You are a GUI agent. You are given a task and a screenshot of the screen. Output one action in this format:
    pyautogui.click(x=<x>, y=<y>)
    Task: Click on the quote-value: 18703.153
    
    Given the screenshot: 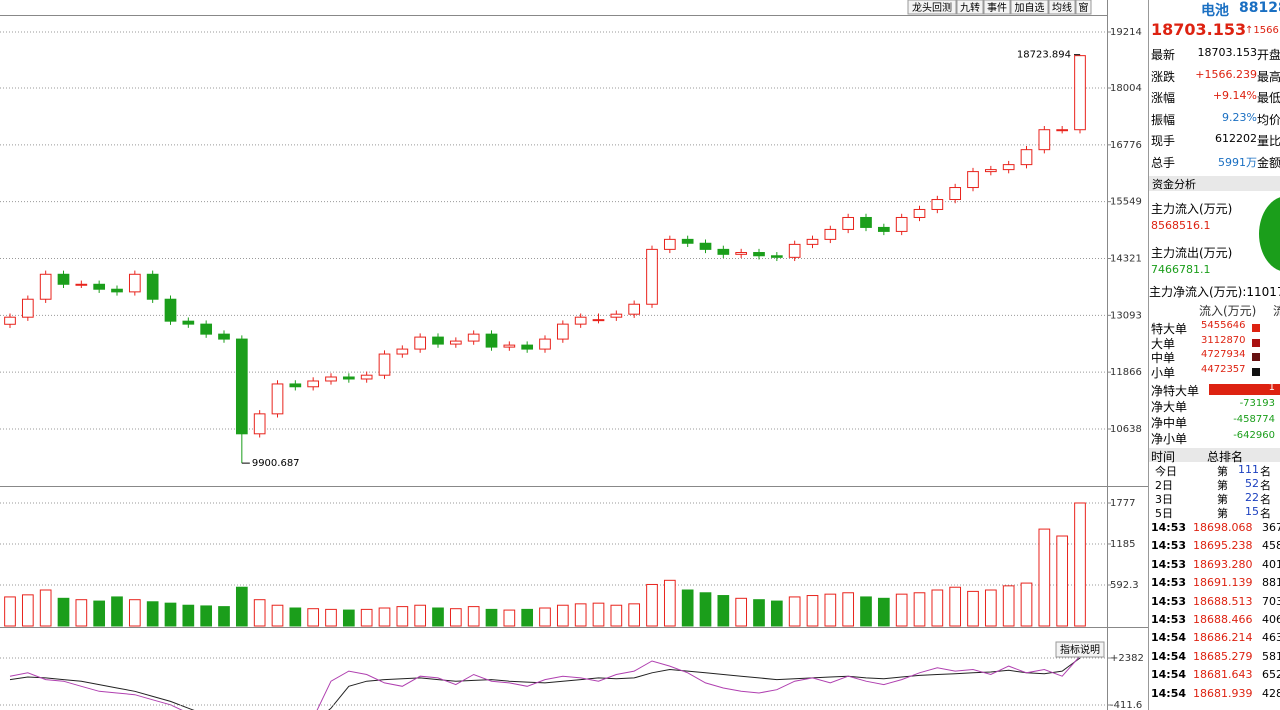 What is the action you would take?
    pyautogui.click(x=1227, y=52)
    